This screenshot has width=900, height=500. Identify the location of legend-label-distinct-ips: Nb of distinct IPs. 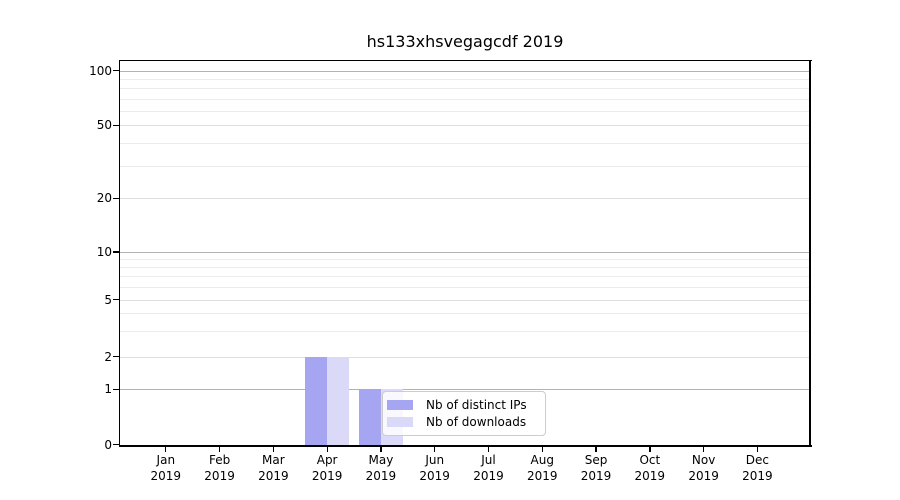
(476, 404).